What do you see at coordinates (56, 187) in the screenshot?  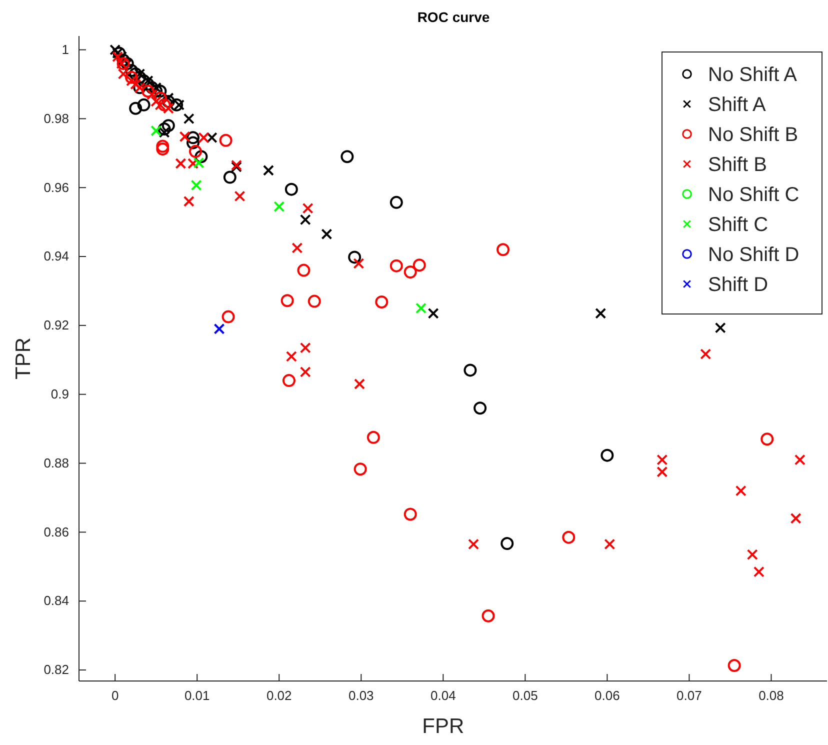 I see `y-tick-label: 0.96` at bounding box center [56, 187].